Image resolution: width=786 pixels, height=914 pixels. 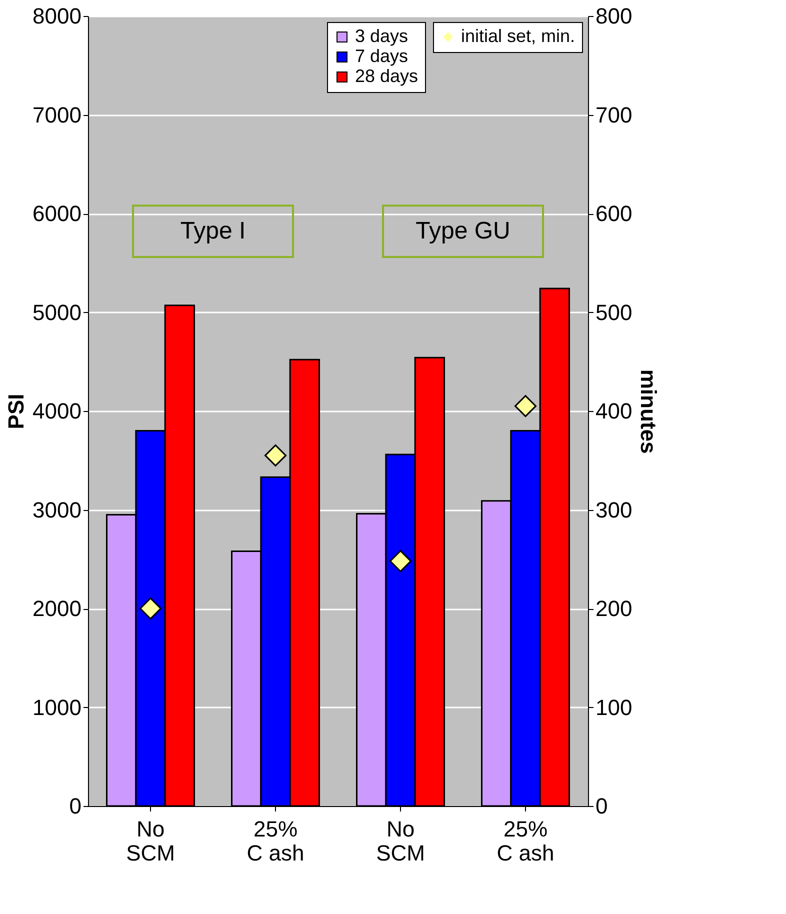 I want to click on y2-tick-label: 300, so click(x=614, y=509).